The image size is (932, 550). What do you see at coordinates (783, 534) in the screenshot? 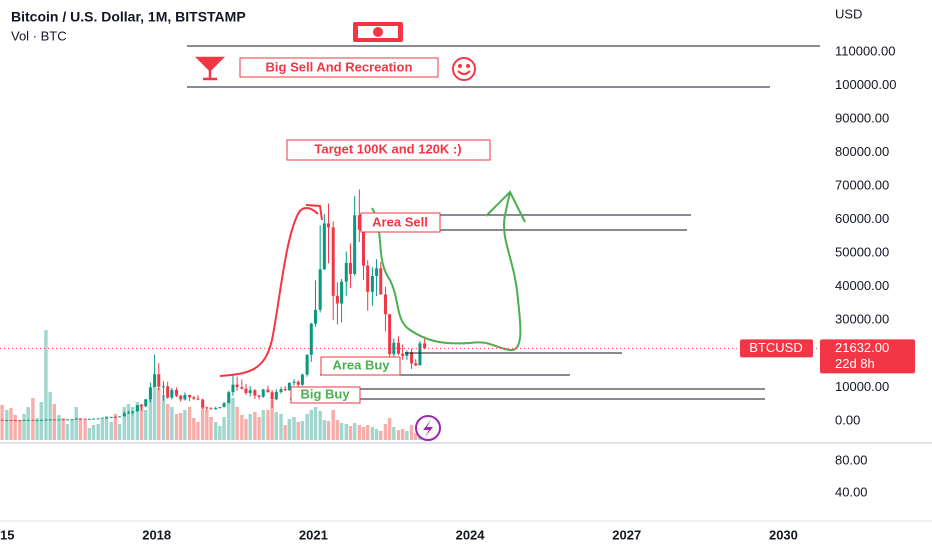
I see `x-tick-label: 2030` at bounding box center [783, 534].